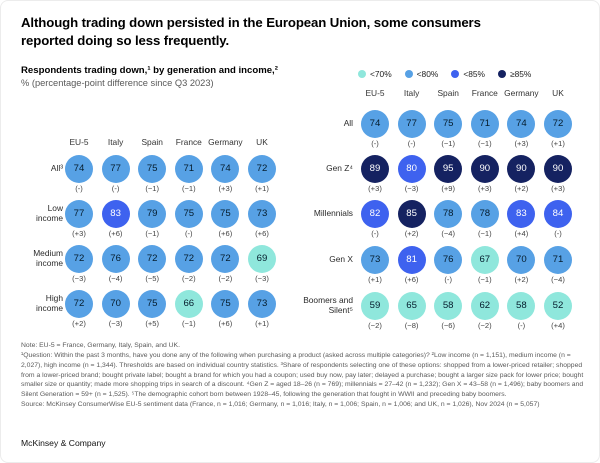 The width and height of the screenshot is (600, 463). What do you see at coordinates (348, 123) in the screenshot?
I see `row-label: All` at bounding box center [348, 123].